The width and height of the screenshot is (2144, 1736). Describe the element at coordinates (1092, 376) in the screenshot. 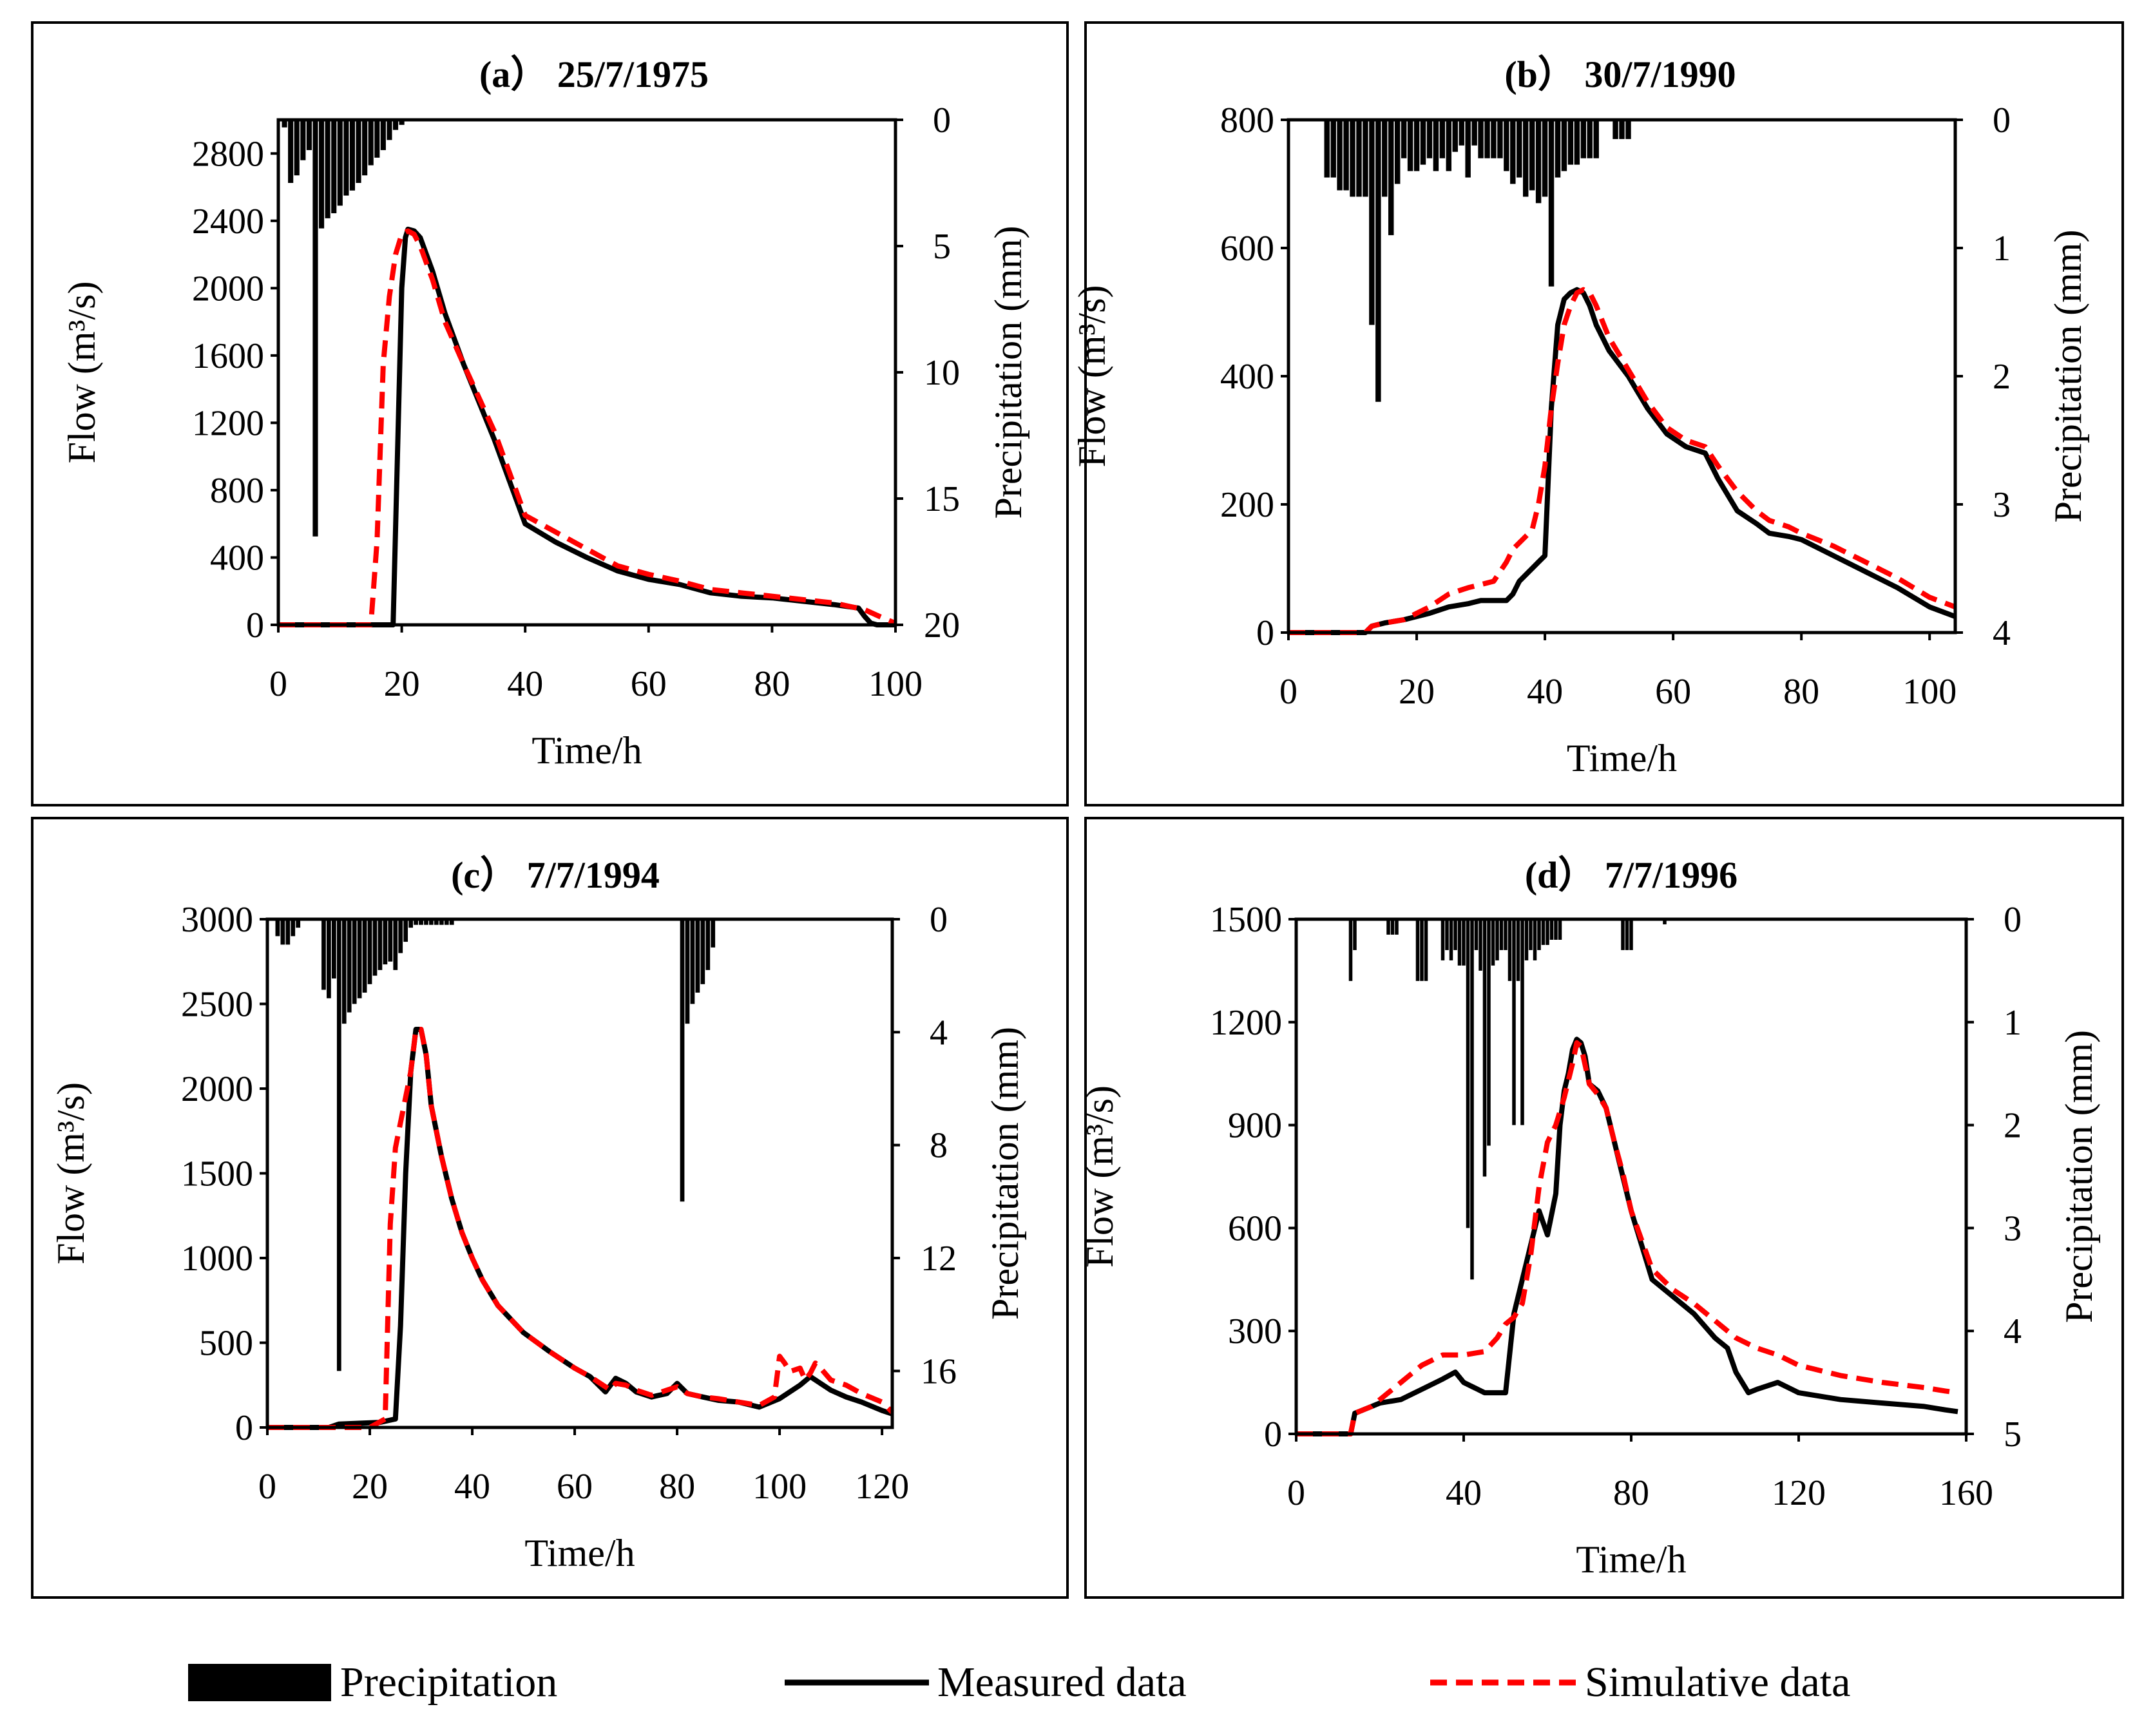

I see `y-axis-title: Flow (m³/s)` at that location.